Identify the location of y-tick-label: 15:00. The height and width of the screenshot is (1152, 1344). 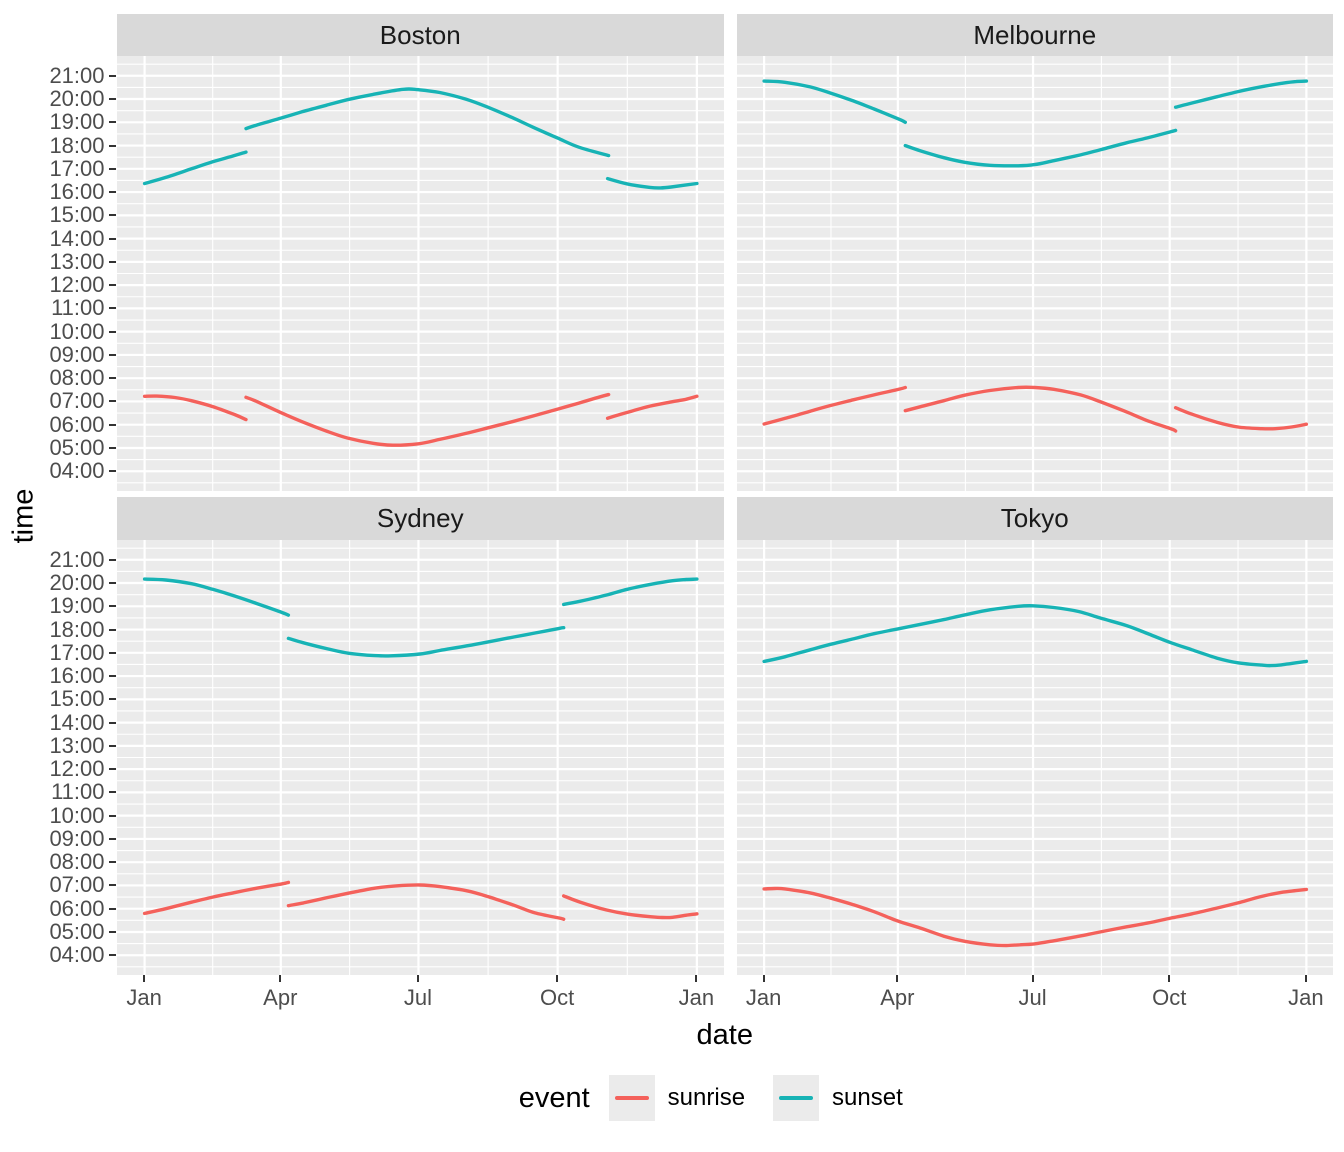
(77, 215).